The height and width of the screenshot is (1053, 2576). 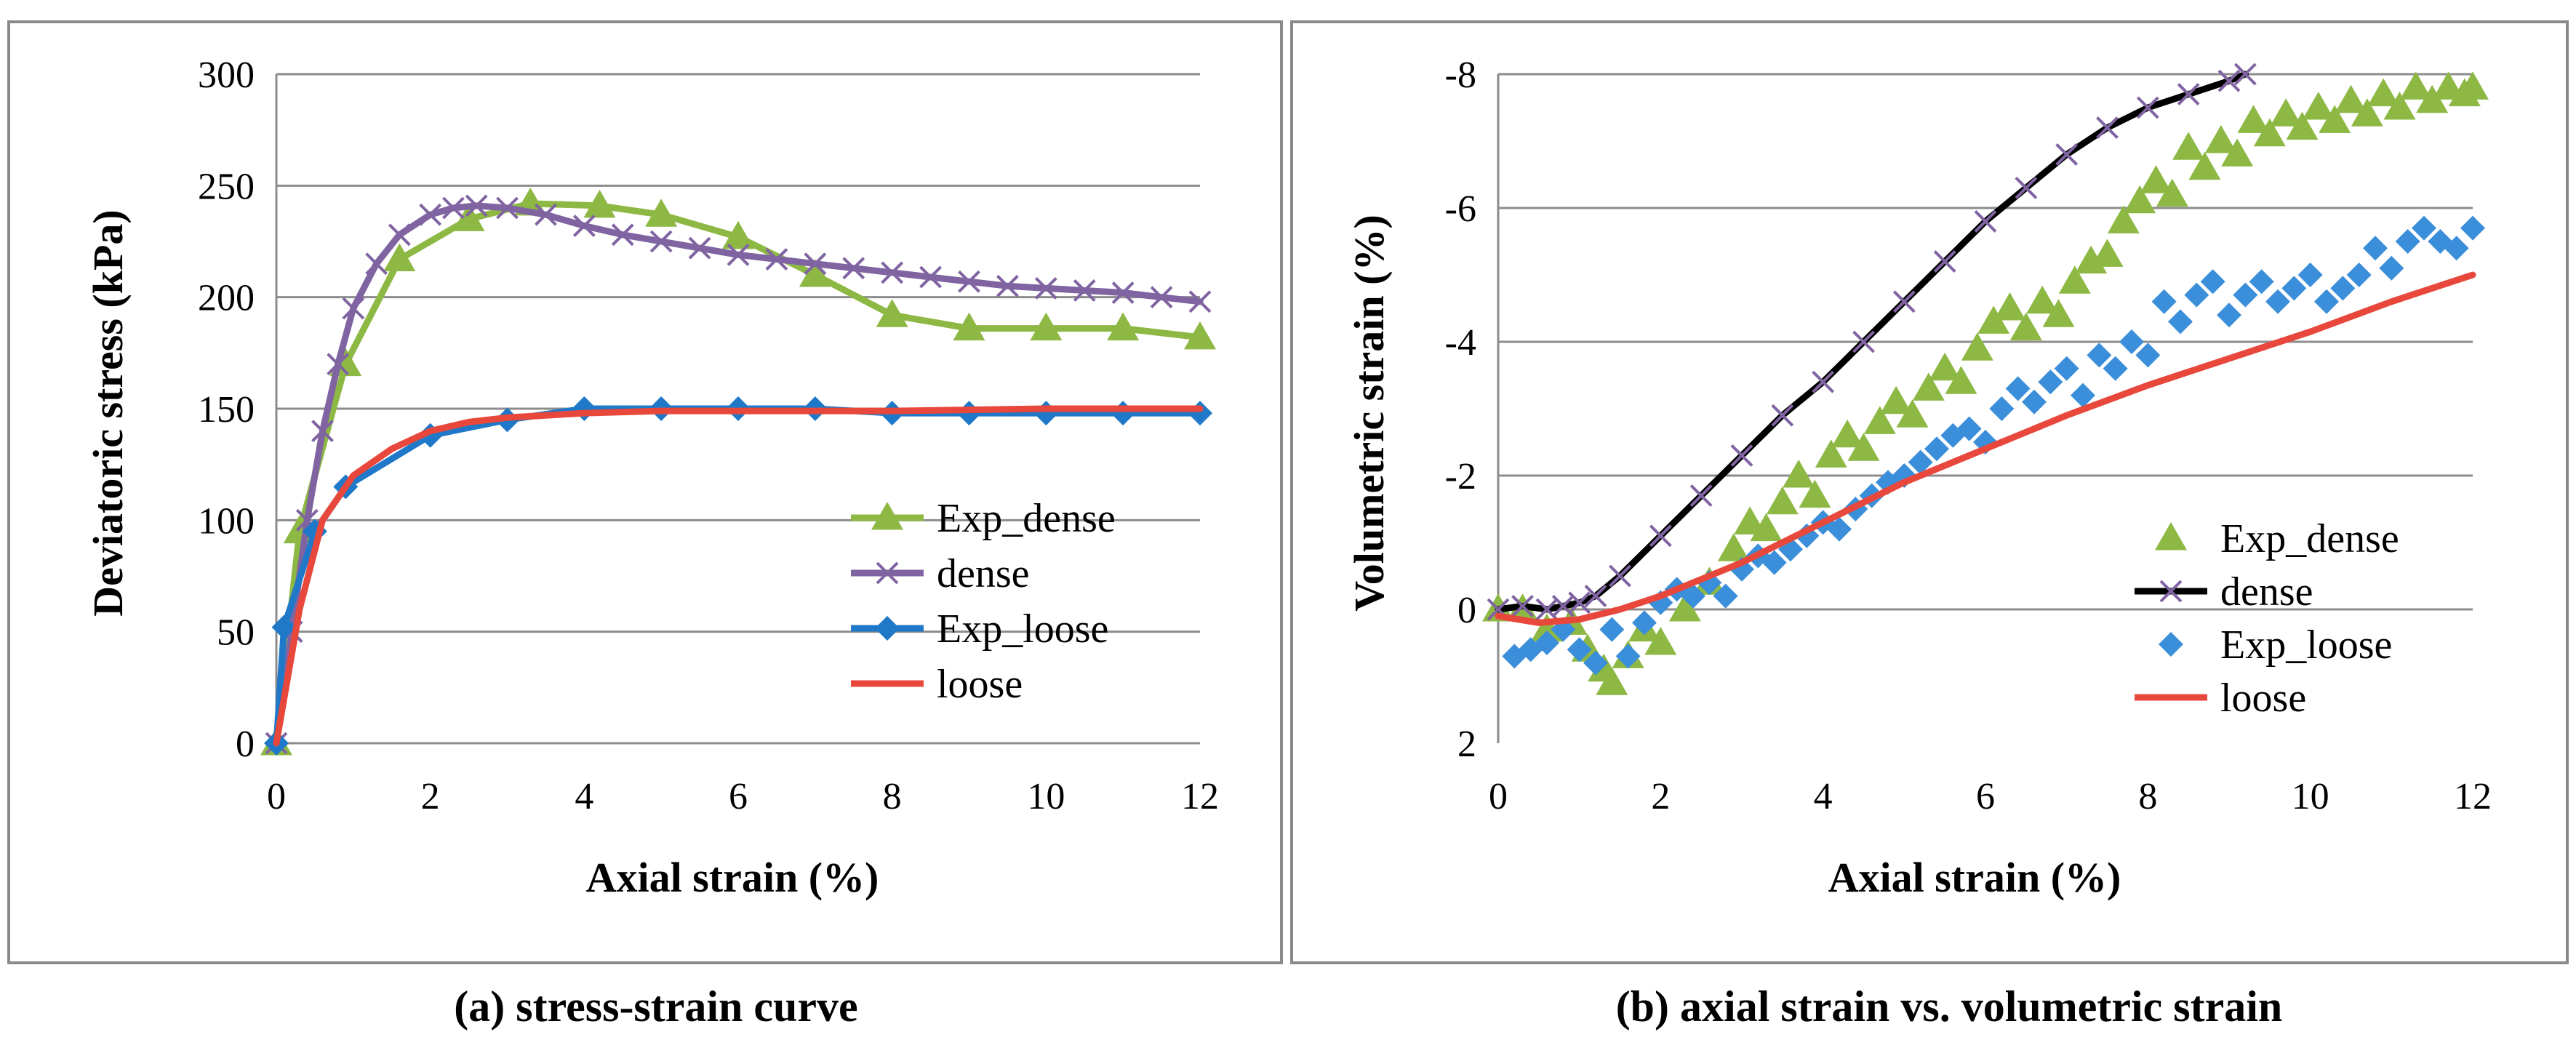 What do you see at coordinates (732, 878) in the screenshot?
I see `chart-a-xlabel: Axial strain (%)` at bounding box center [732, 878].